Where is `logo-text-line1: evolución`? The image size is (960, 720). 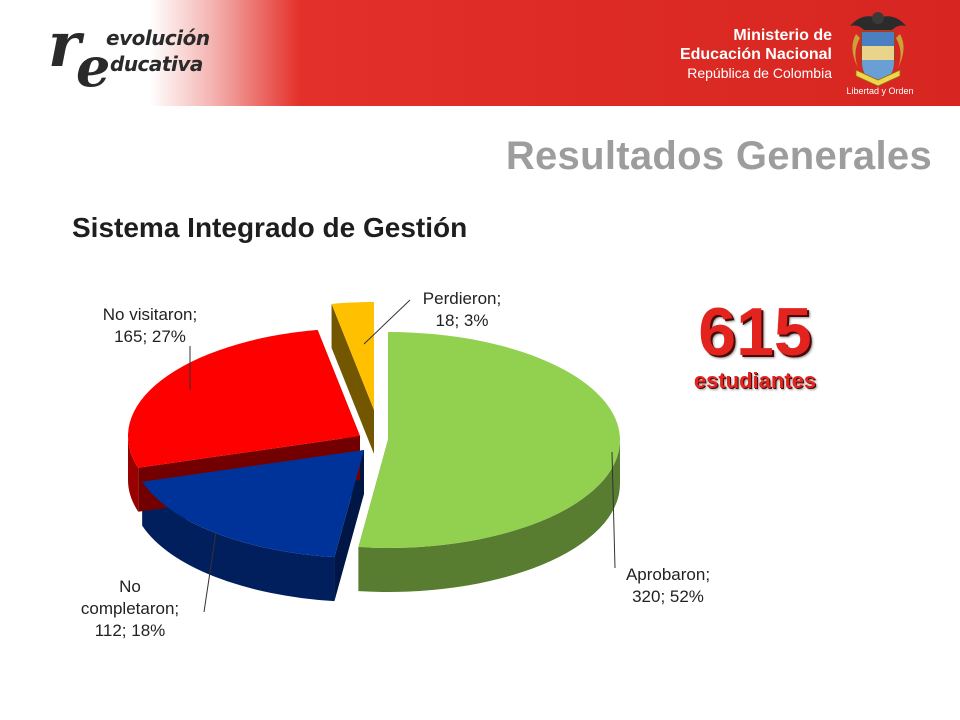 logo-text-line1: evolución is located at coordinates (158, 38).